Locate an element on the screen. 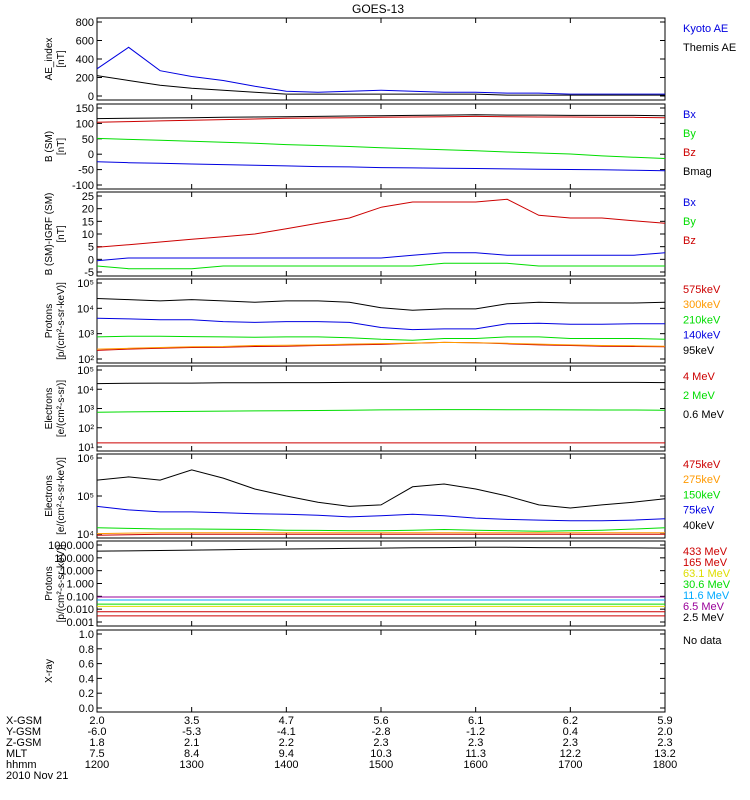 Image resolution: width=750 pixels, height=800 pixels. x-row-label: X-GSM is located at coordinates (24, 721).